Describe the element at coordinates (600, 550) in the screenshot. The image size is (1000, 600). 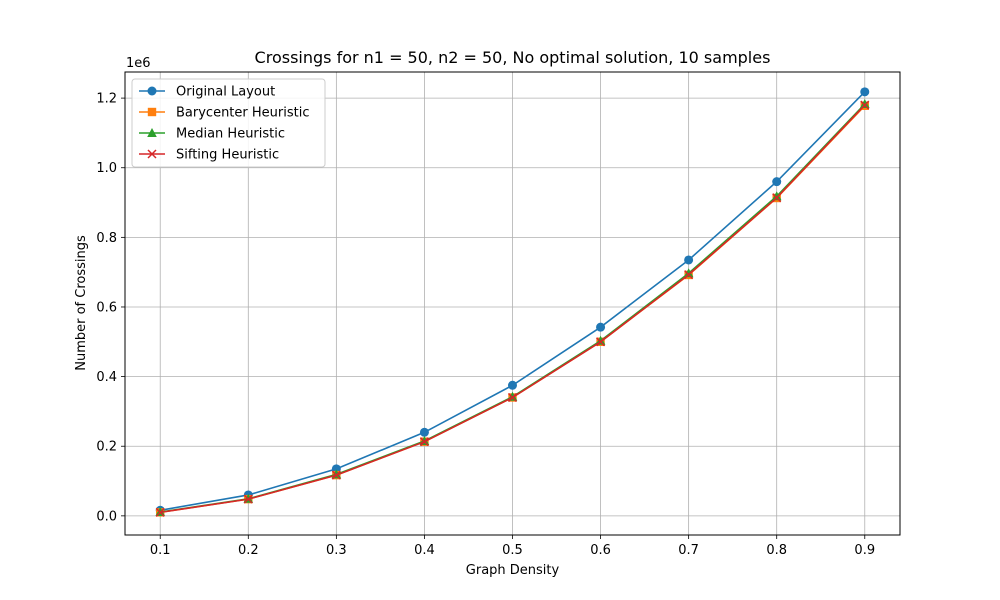
I see `x-tick-label: 0.6` at that location.